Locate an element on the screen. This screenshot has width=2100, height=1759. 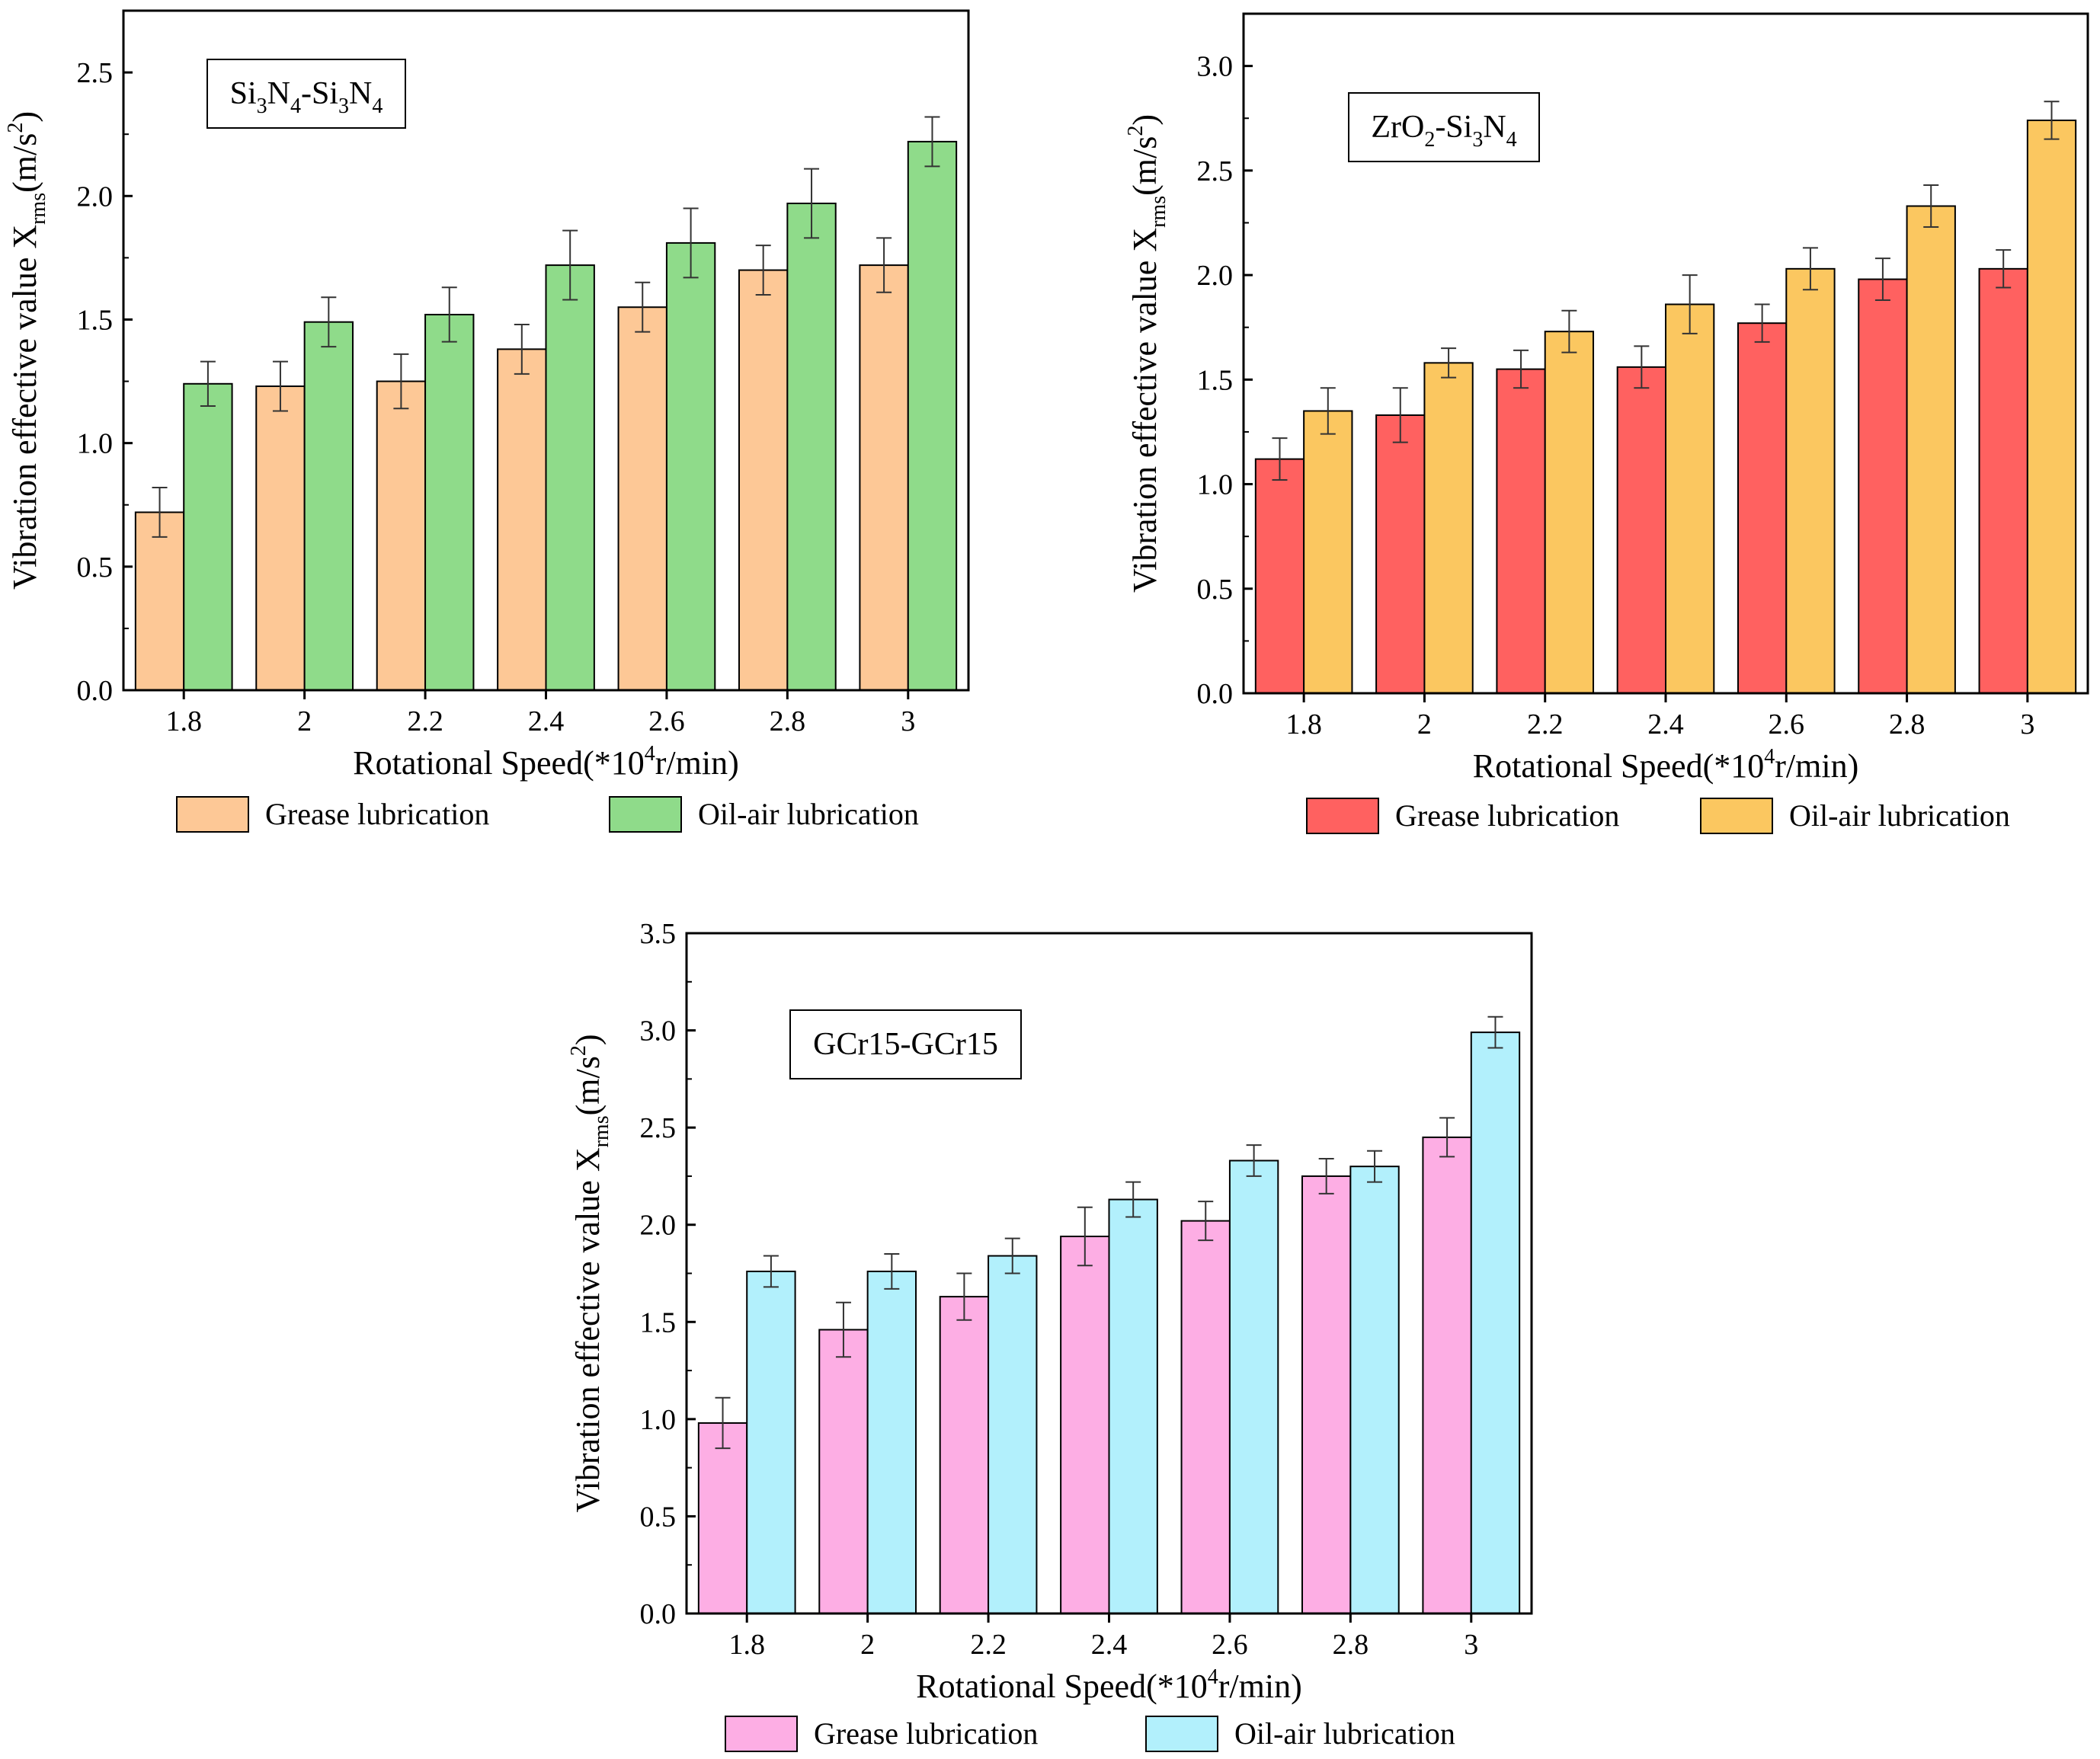
error-bar-oil-air-2.2 is located at coordinates (1569, 331).